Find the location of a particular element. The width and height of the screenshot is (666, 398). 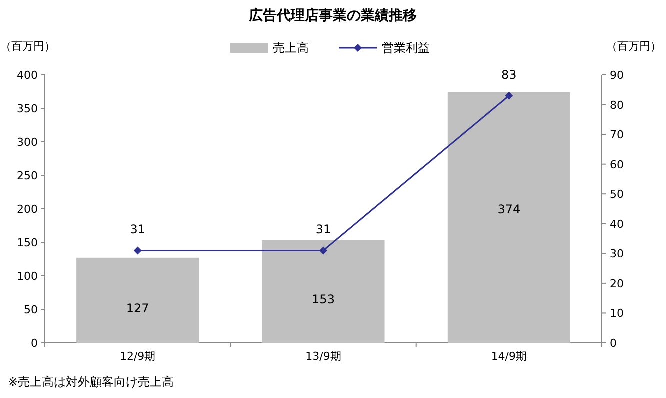

y2-tick-label: 70 is located at coordinates (617, 135).